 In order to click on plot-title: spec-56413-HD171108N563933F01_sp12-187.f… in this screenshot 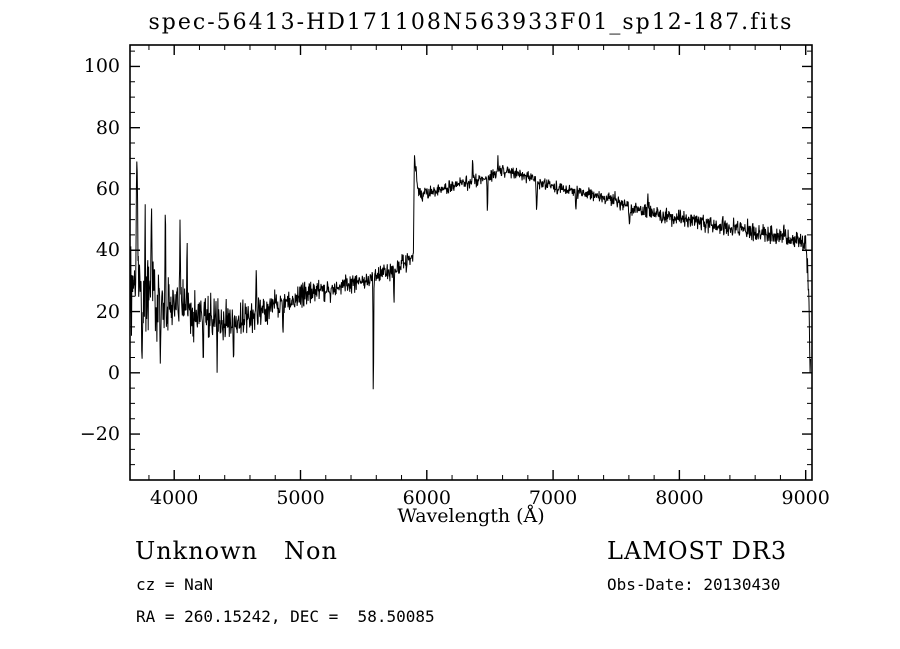, I will do `click(471, 22)`.